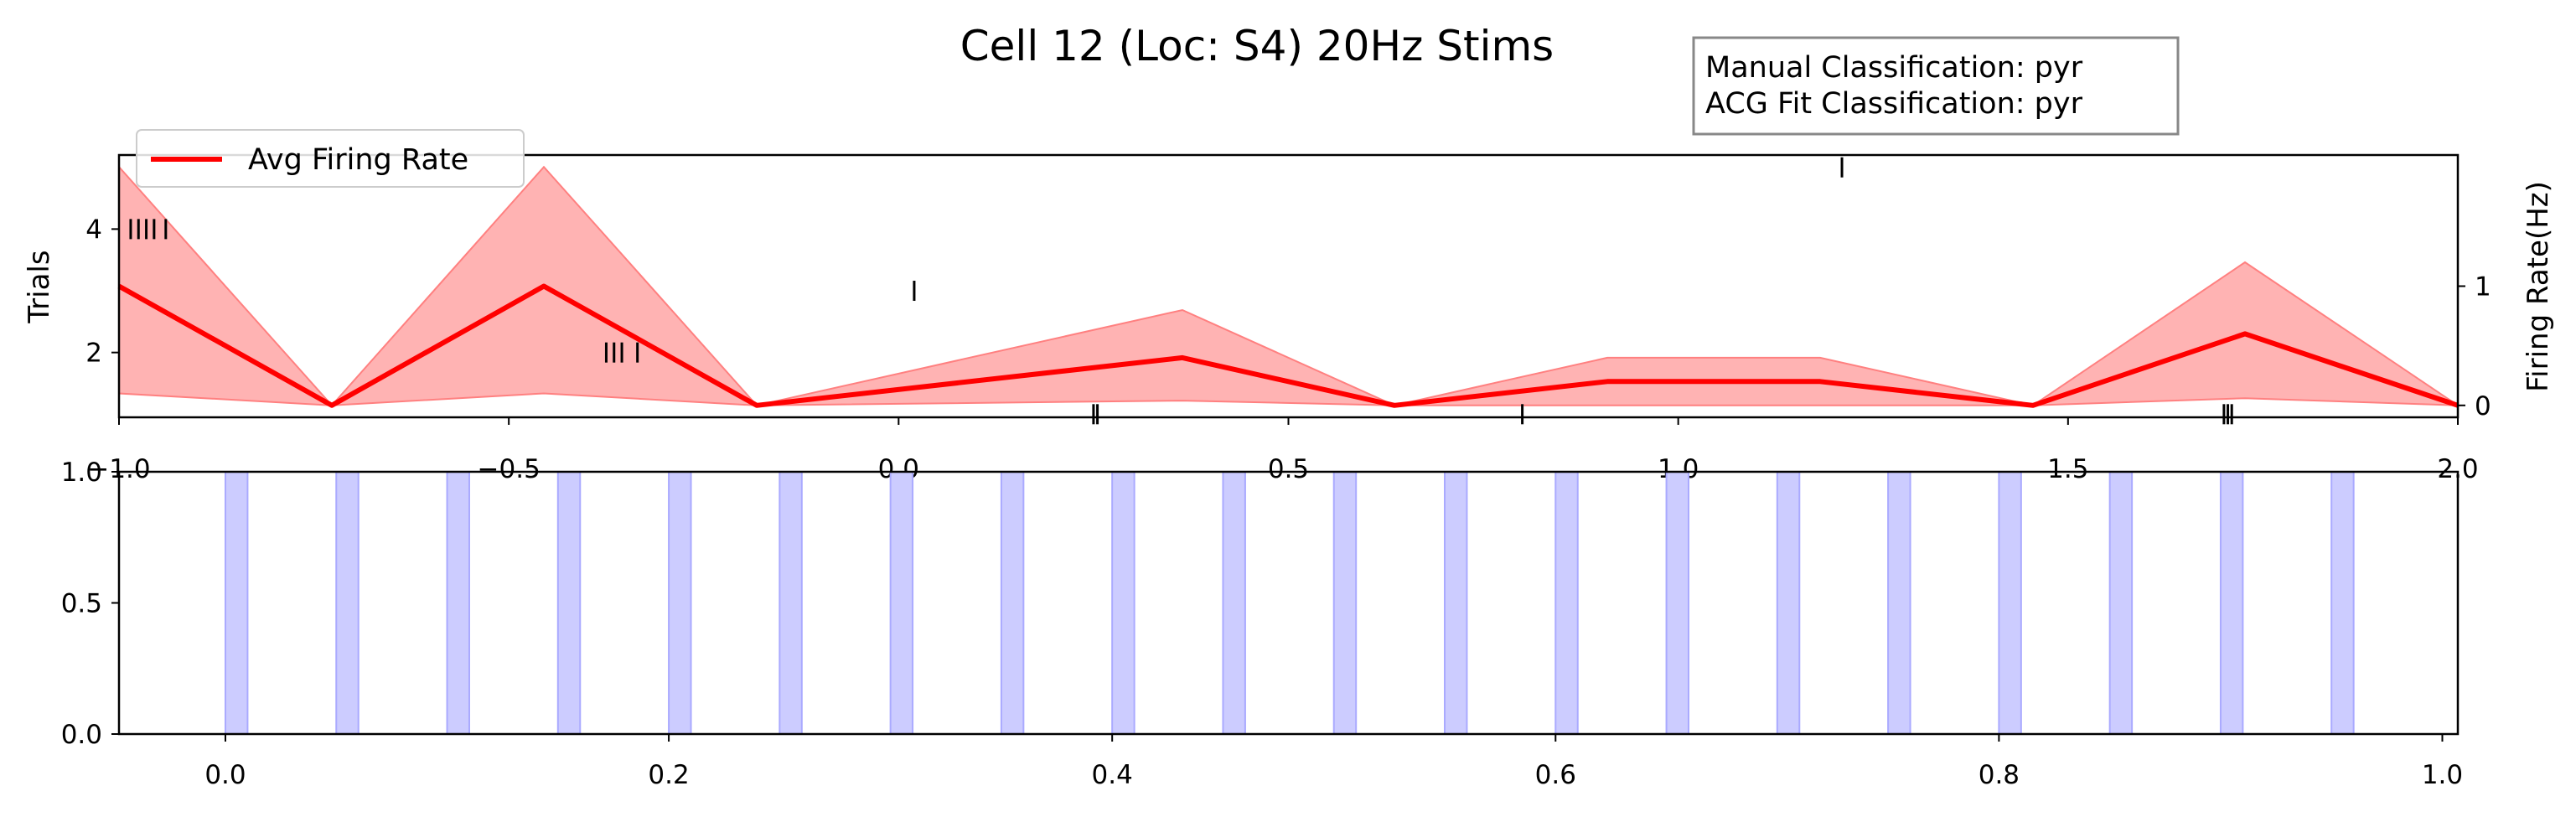 The image size is (2576, 817). What do you see at coordinates (81, 735) in the screenshot?
I see `y-tick-label: 0.0` at bounding box center [81, 735].